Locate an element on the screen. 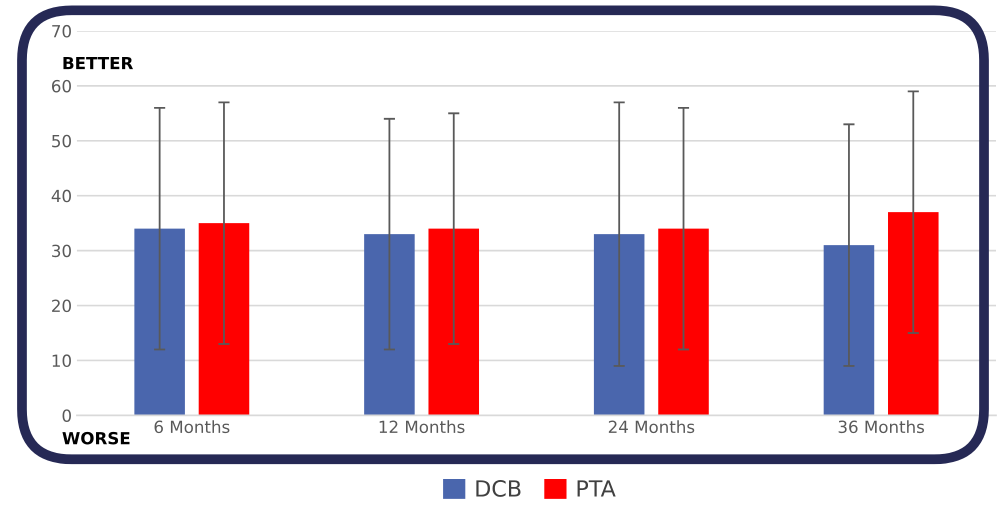  y-tick-label: 10 is located at coordinates (61, 361).